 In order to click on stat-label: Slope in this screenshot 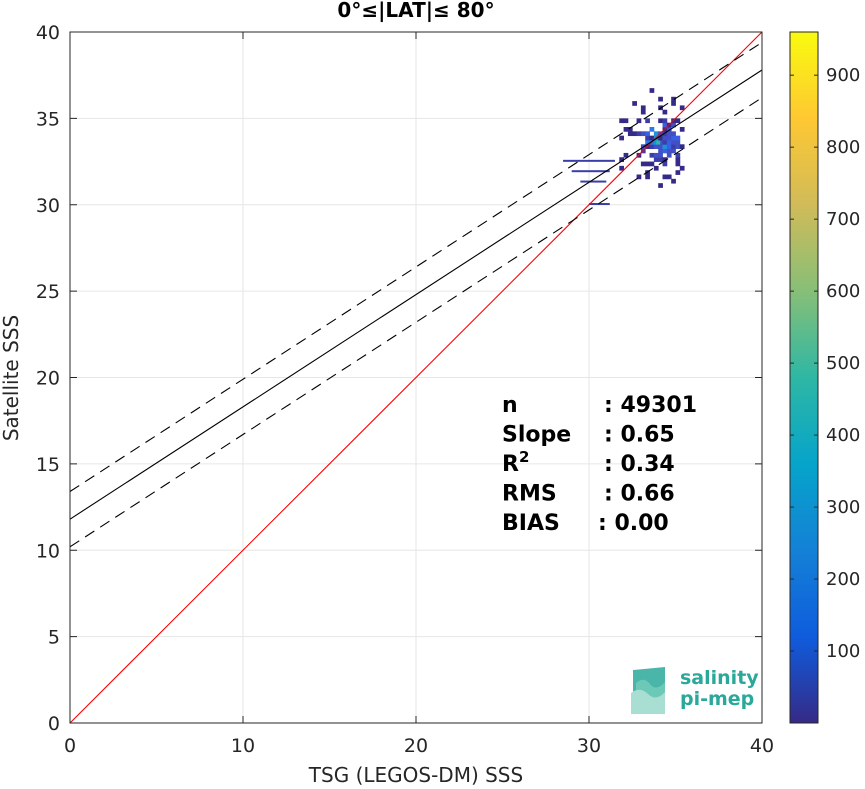, I will do `click(536, 435)`.